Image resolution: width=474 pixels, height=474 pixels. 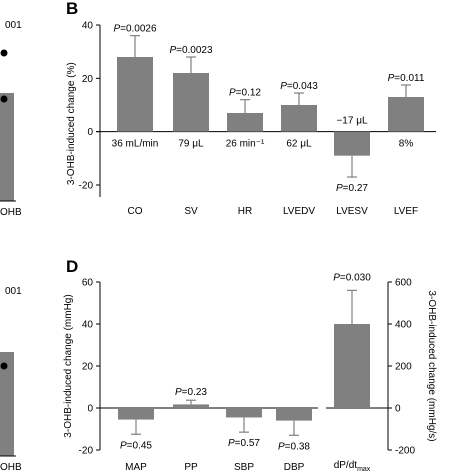 What do you see at coordinates (403, 367) in the screenshot?
I see `d-ytick-right-label: 200` at bounding box center [403, 367].